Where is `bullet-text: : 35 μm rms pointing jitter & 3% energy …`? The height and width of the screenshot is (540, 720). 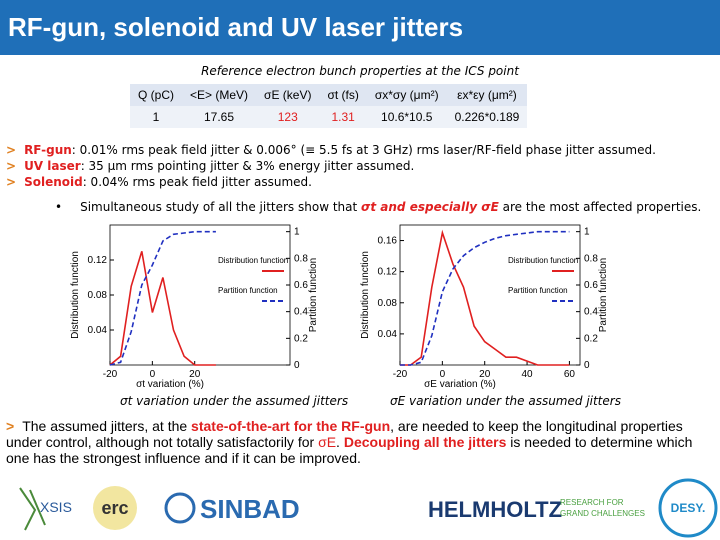
bullet-text: : 35 μm rms pointing jitter & 3% energy … is located at coordinates (247, 166).